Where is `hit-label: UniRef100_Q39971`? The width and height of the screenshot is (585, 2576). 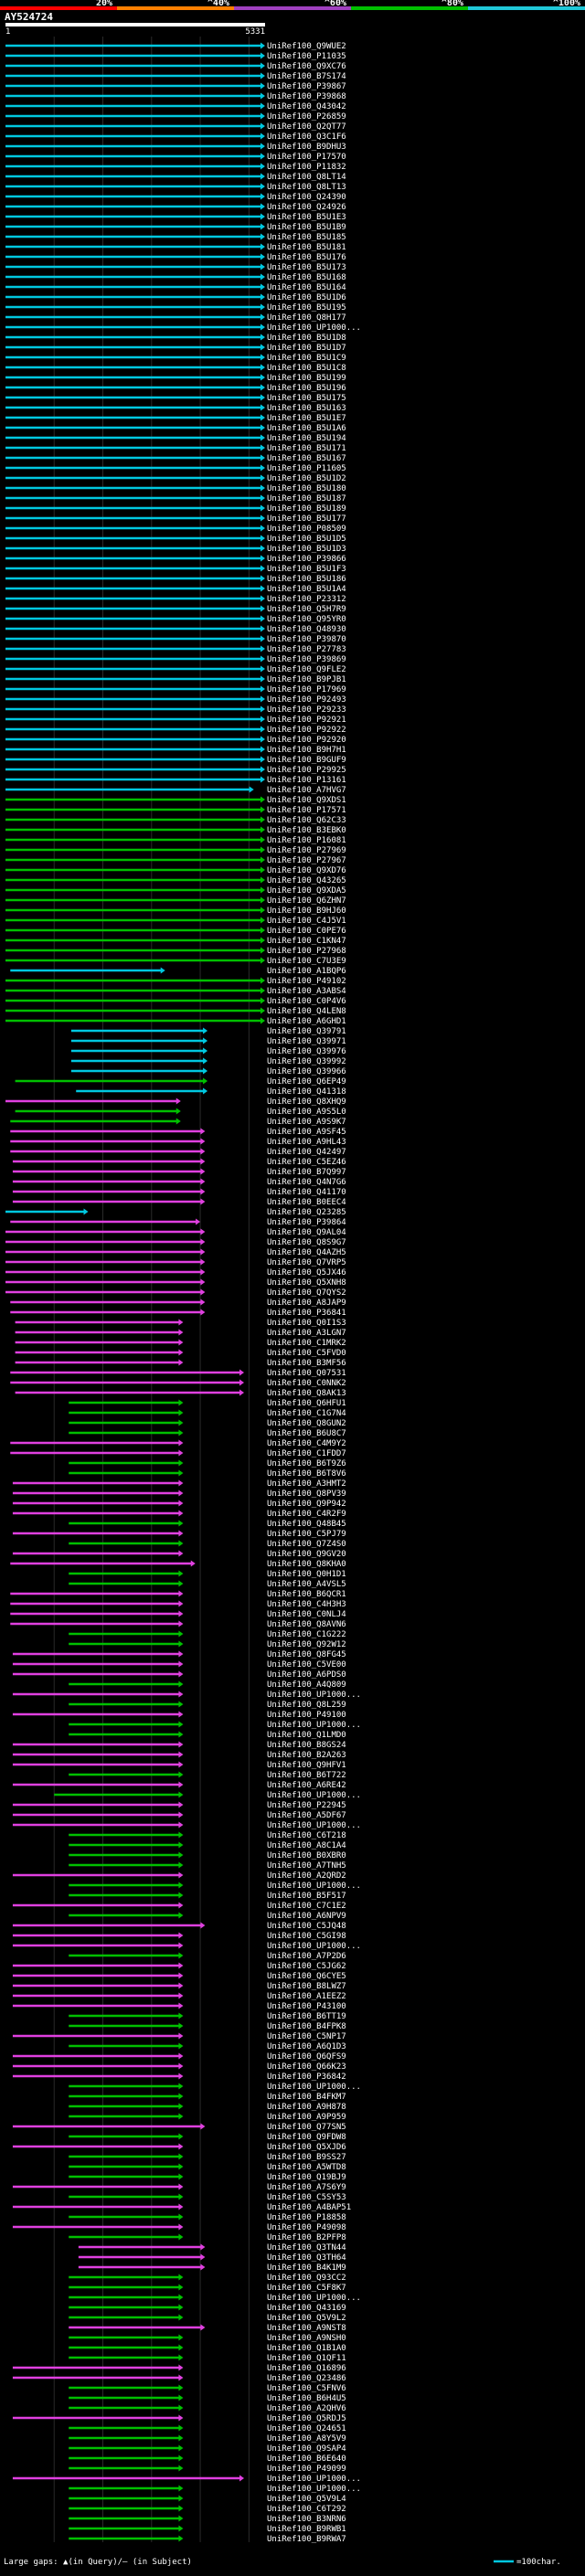
hit-label: UniRef100_Q39971 is located at coordinates (307, 1041).